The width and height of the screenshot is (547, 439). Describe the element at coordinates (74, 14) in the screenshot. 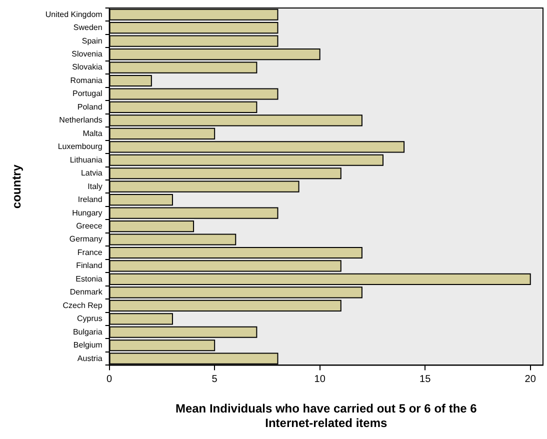

I see `y-tick-label: United Kingdom` at that location.